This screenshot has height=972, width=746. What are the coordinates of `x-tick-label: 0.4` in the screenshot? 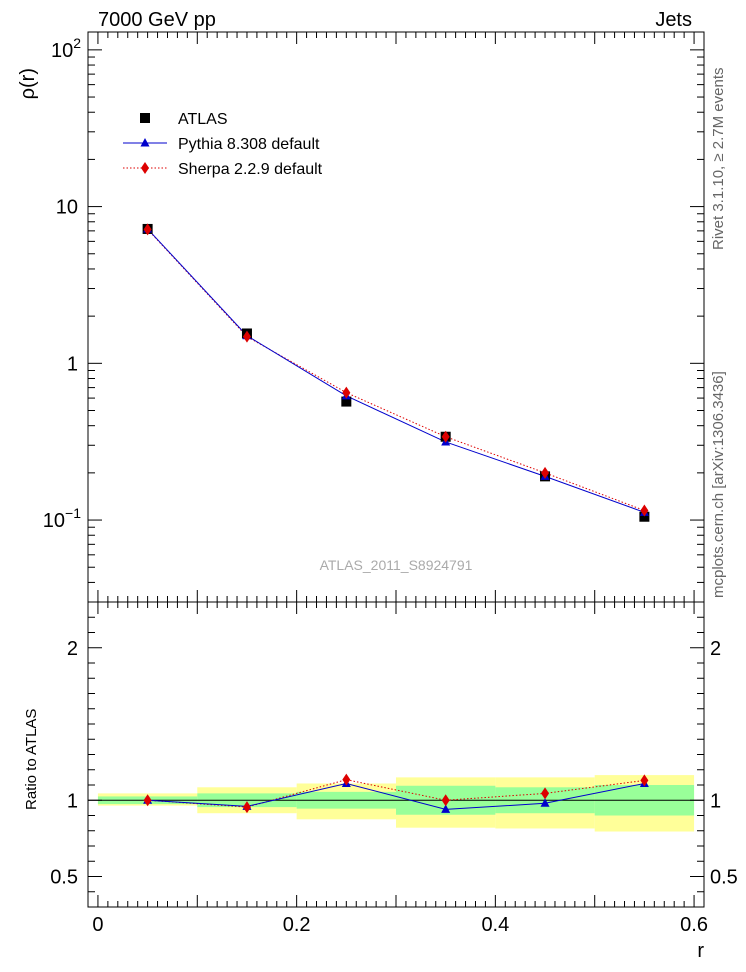 It's located at (495, 925).